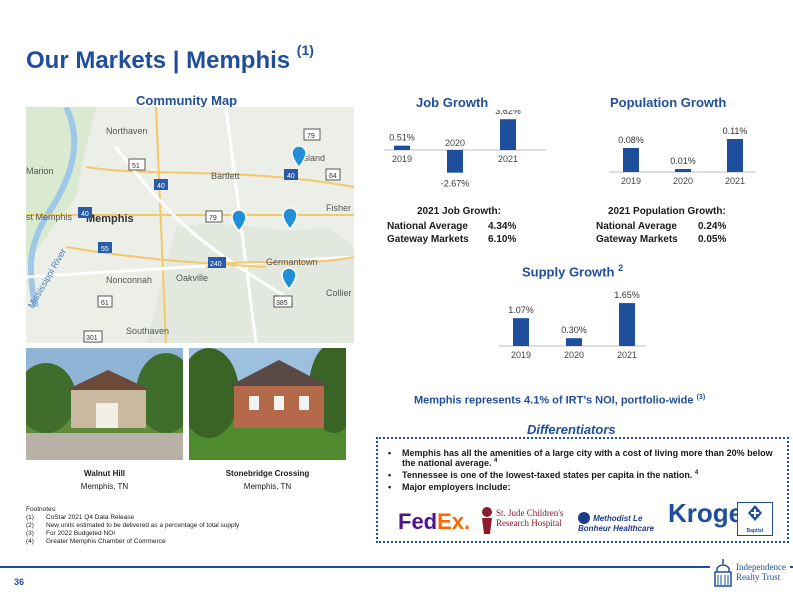 The width and height of the screenshot is (793, 596). What do you see at coordinates (338, 208) in the screenshot?
I see `map-label: Fisher` at bounding box center [338, 208].